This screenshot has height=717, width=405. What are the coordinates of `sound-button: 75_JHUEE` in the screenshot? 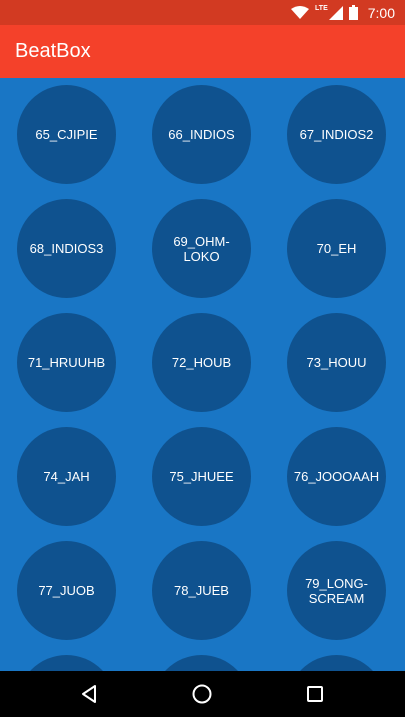 It's located at (201, 476).